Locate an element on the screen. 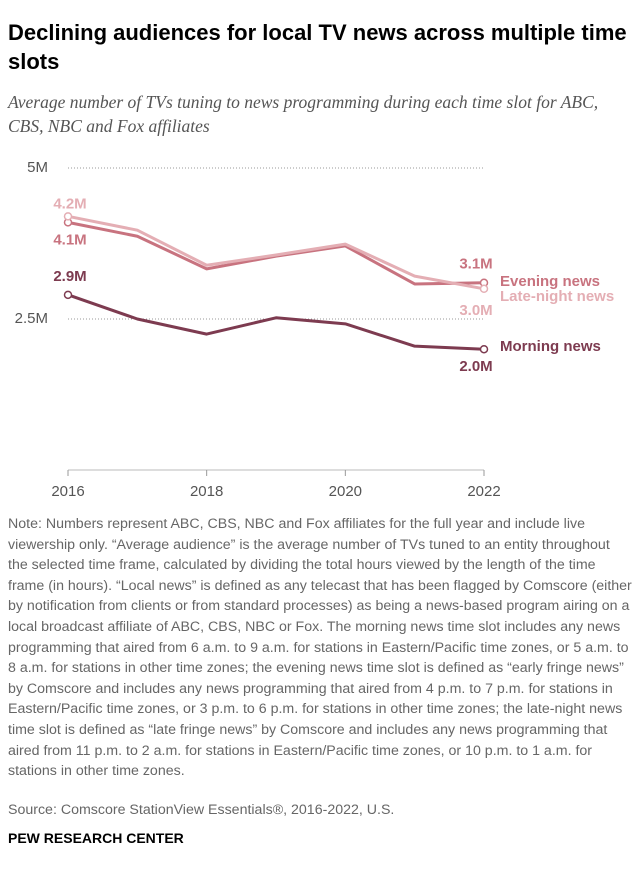  footer: PEW RESEARCH CENTER is located at coordinates (96, 838).